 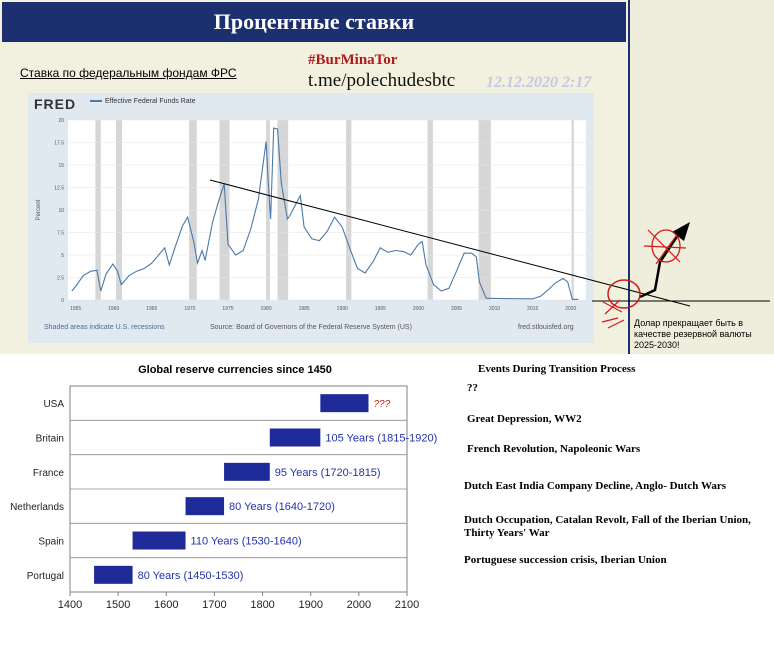 I want to click on category-label: France, so click(x=49, y=473).